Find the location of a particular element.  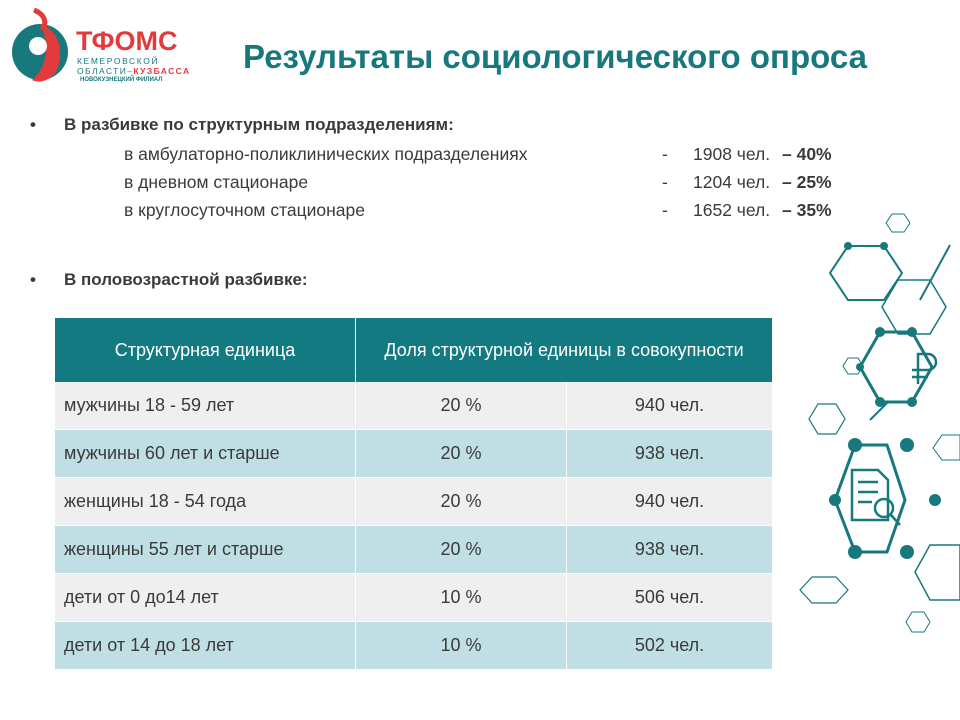

table-cell: мужчины 60 лет и старше is located at coordinates (205, 453).